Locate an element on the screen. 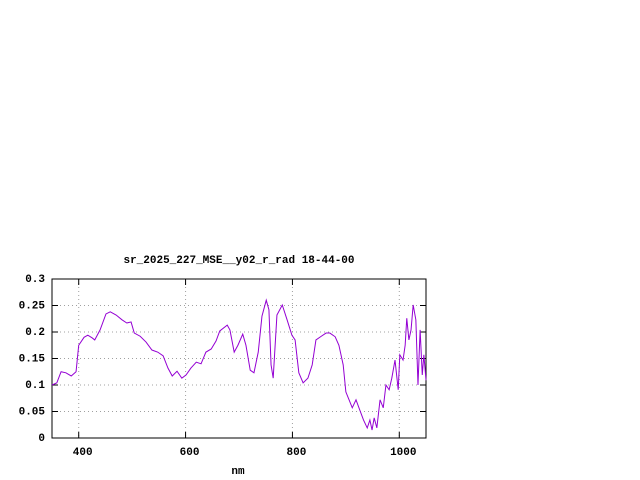  x-tick-label: 1000 is located at coordinates (403, 453).